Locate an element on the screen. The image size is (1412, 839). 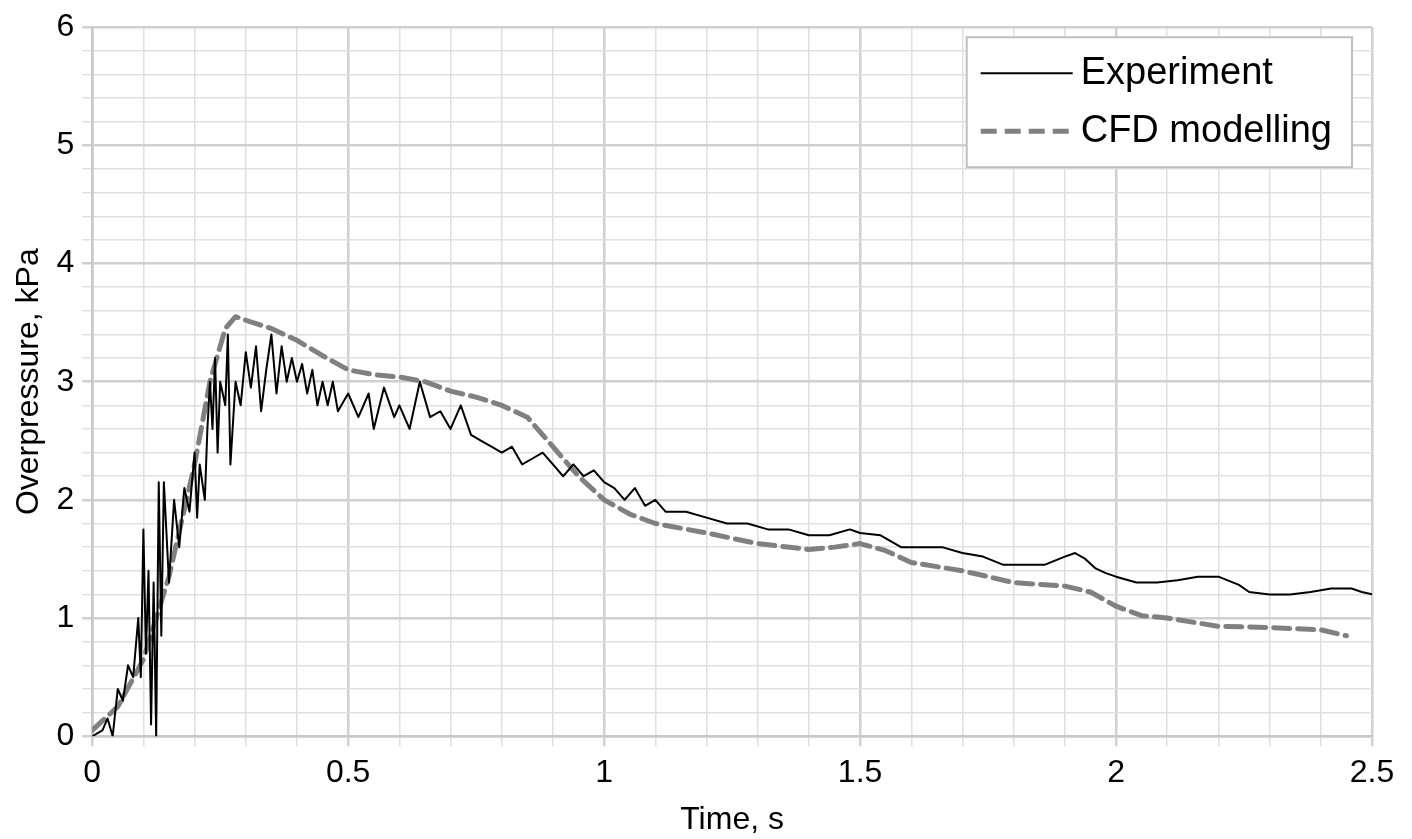
x-tick-label: 2.5 is located at coordinates (1372, 771).